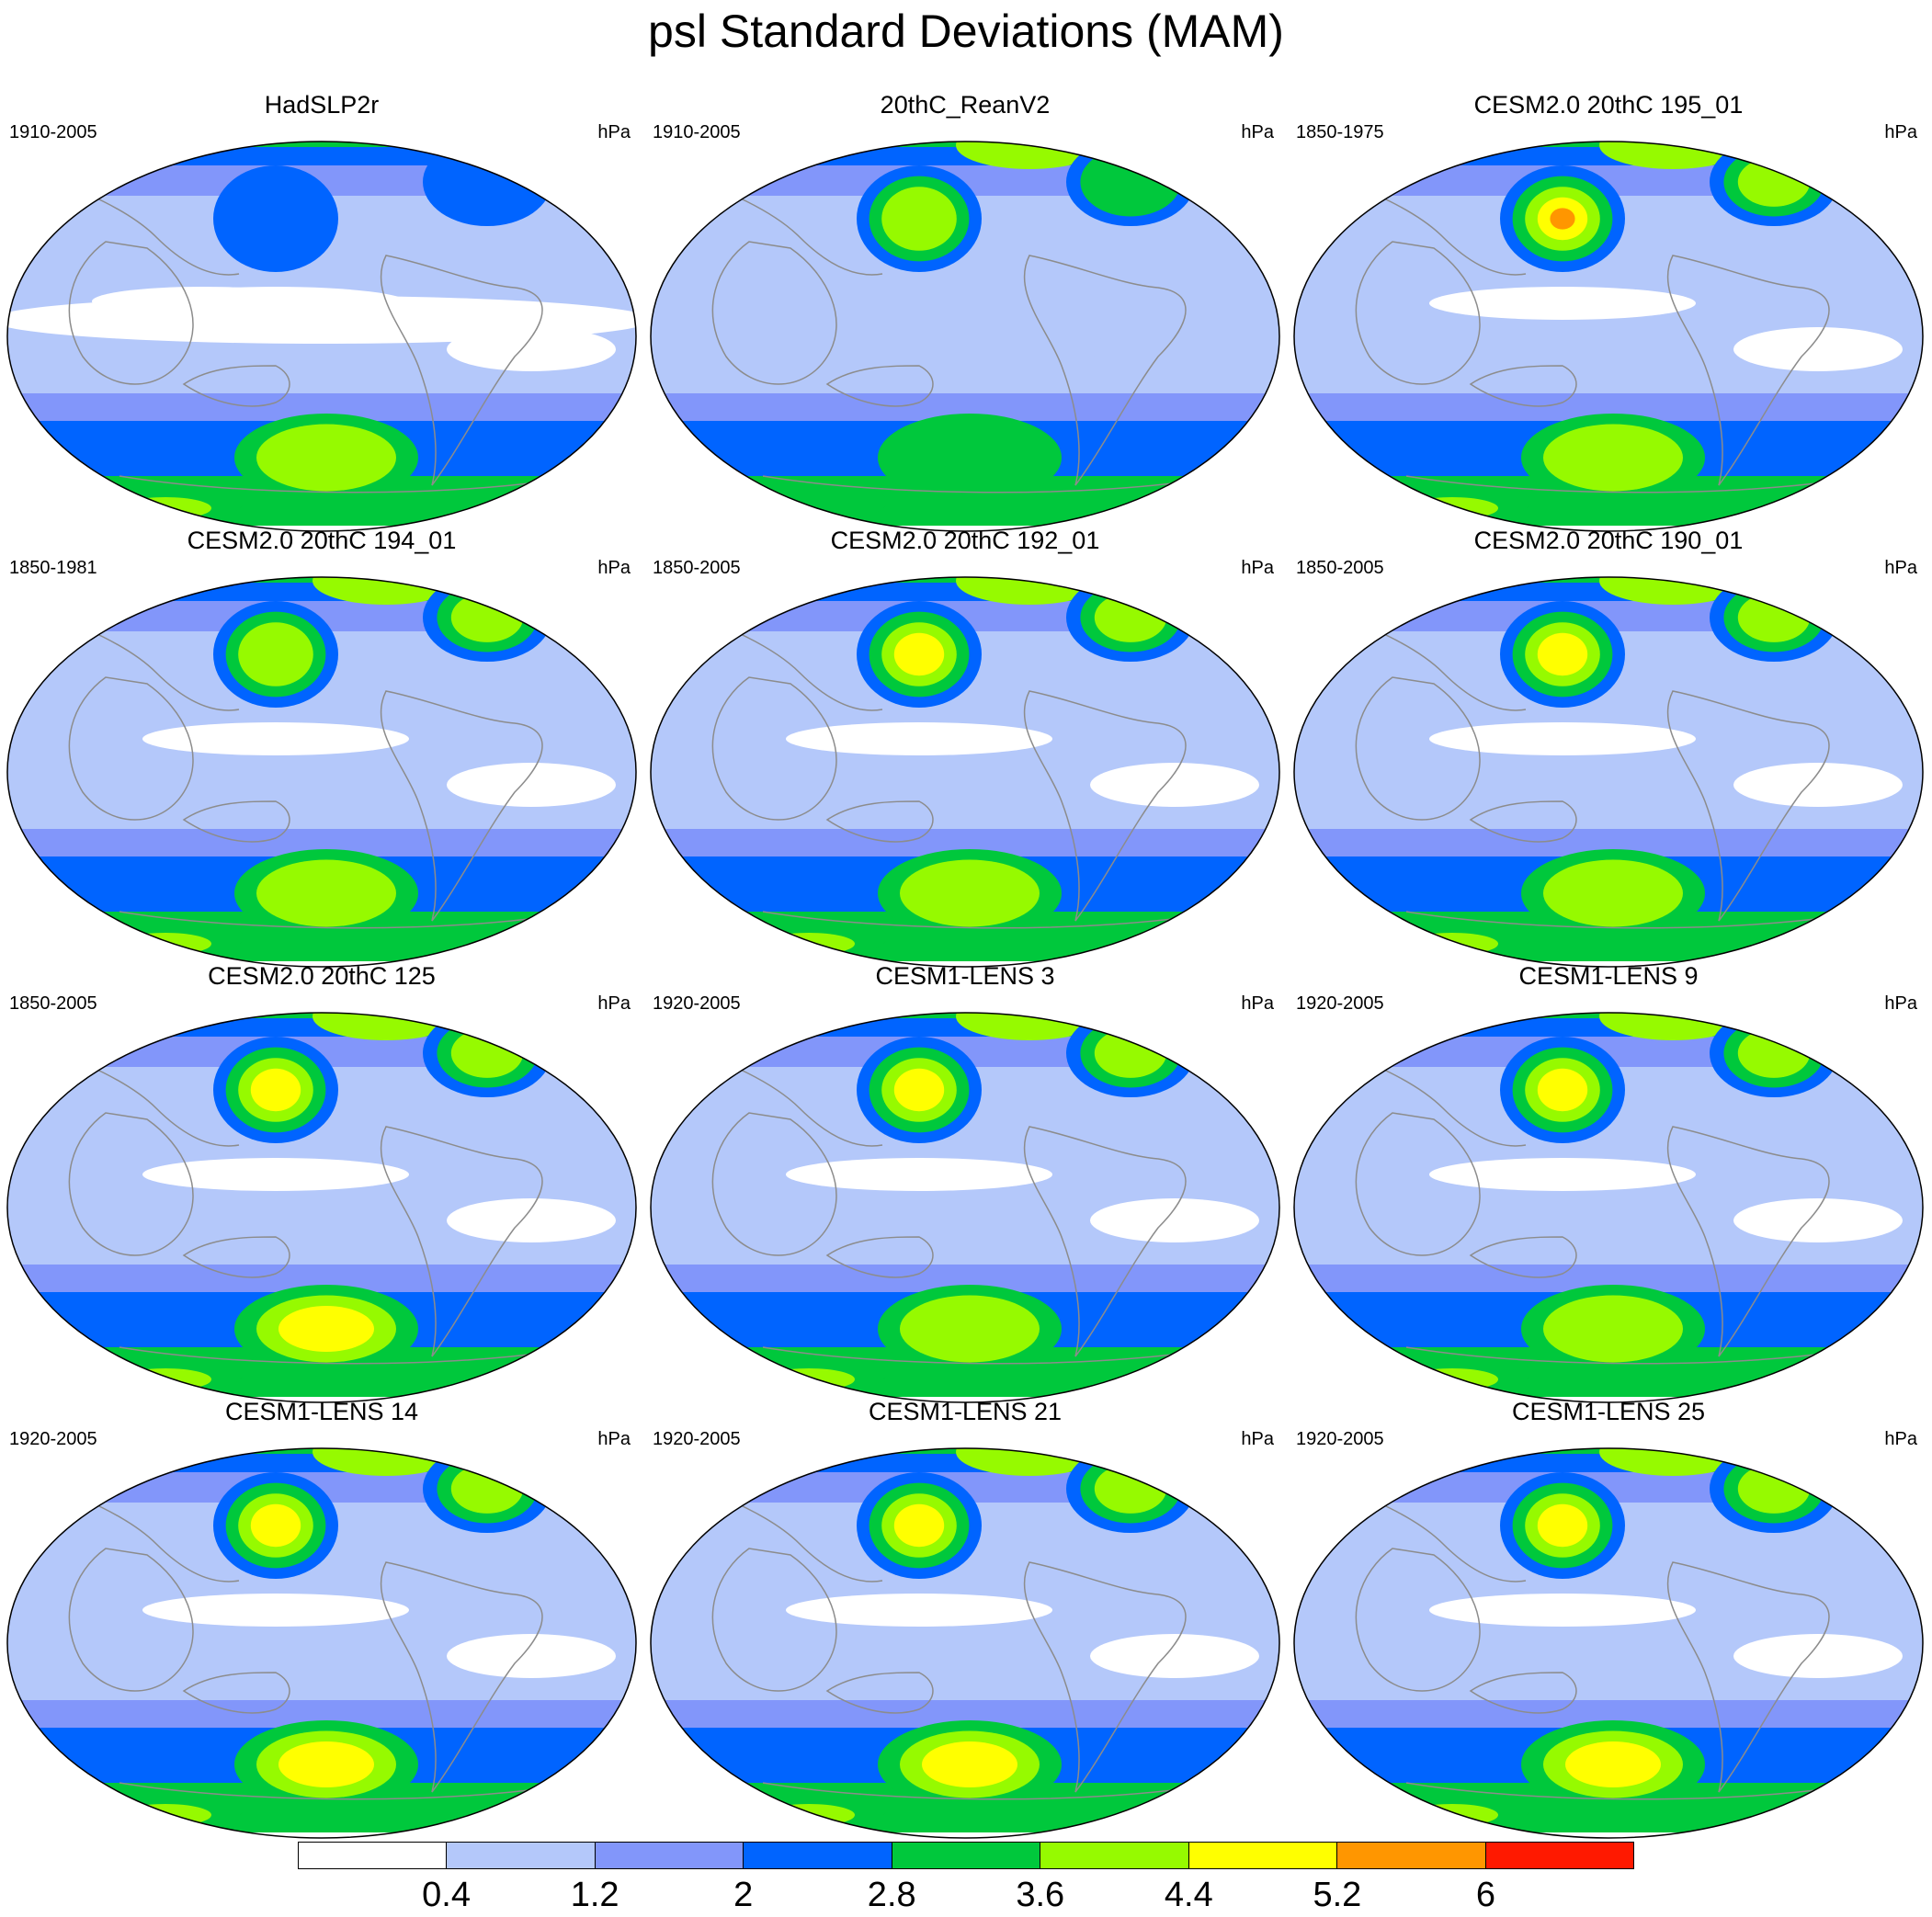  I want to click on panel-title: CESM1-LENS 3, so click(965, 976).